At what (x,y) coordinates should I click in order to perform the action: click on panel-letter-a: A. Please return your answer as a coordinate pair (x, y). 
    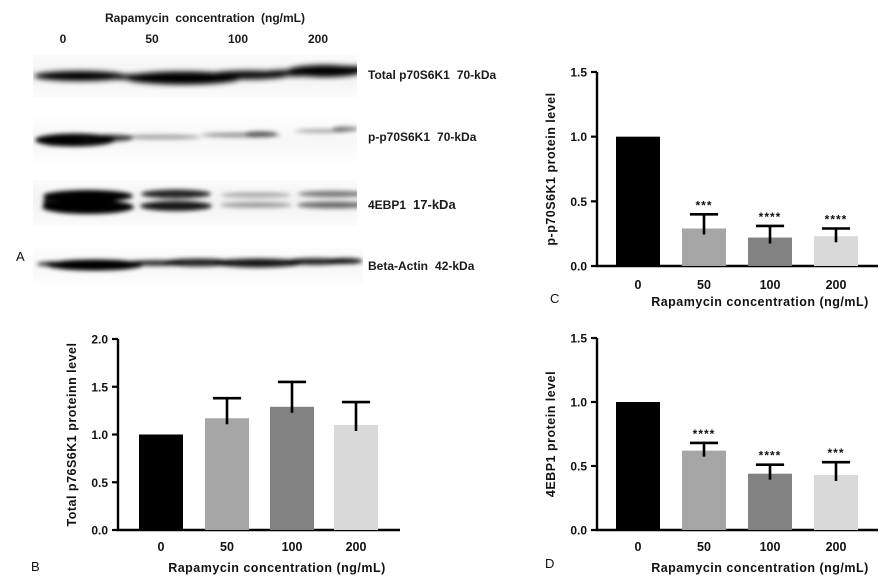
    Looking at the image, I should click on (20, 256).